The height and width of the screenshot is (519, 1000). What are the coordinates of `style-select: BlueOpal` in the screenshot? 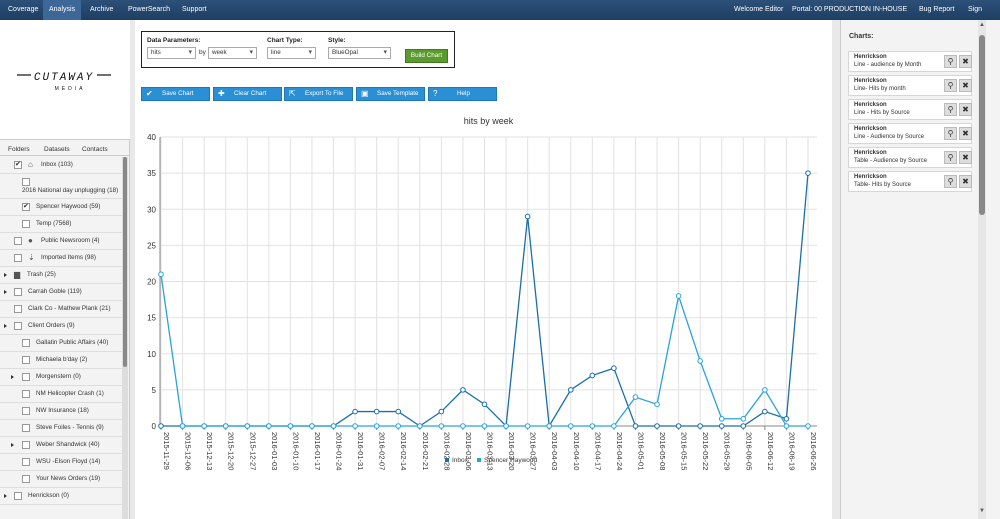 It's located at (359, 53).